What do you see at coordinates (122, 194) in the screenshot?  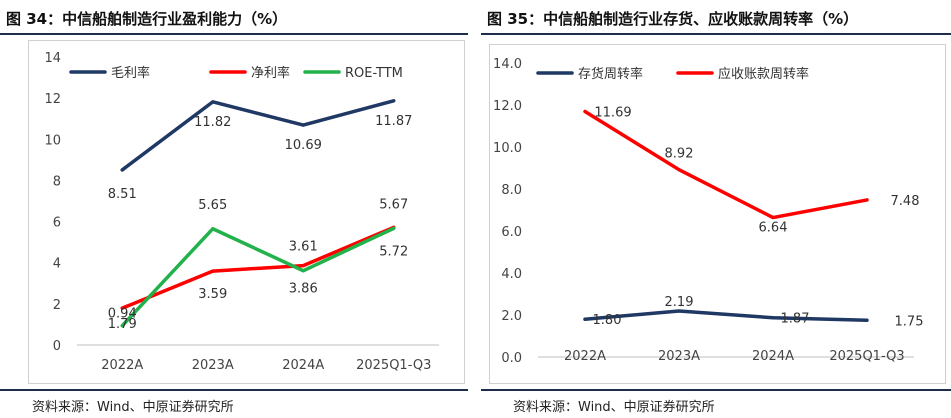 I see `data-label: 8.51` at bounding box center [122, 194].